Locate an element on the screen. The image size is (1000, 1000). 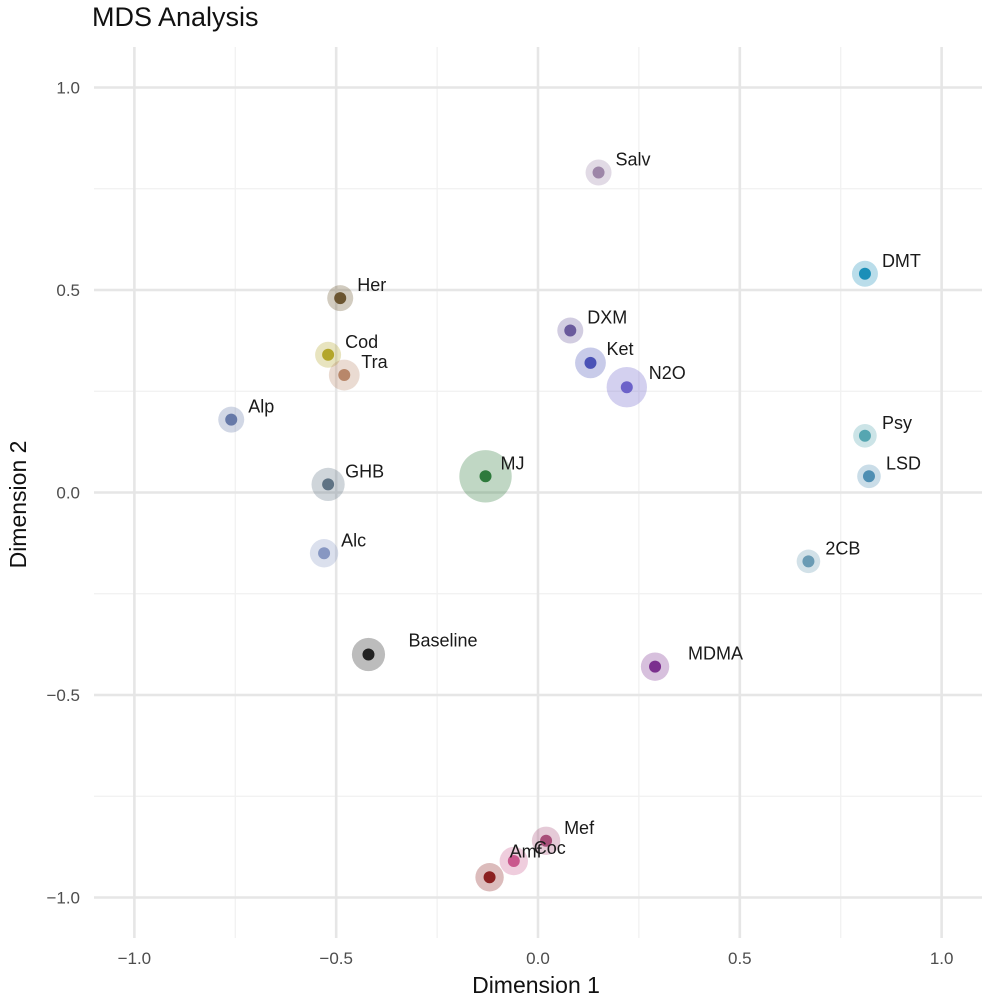
point-mef is located at coordinates (546, 840).